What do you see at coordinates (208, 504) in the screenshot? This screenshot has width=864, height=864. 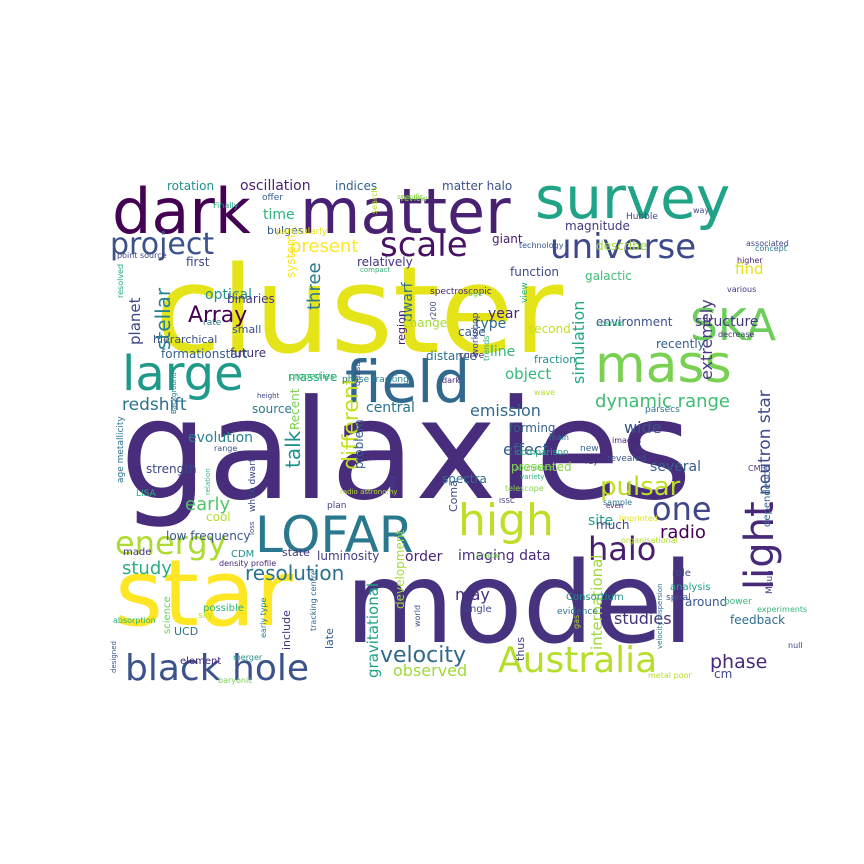 I see `word-early: early` at bounding box center [208, 504].